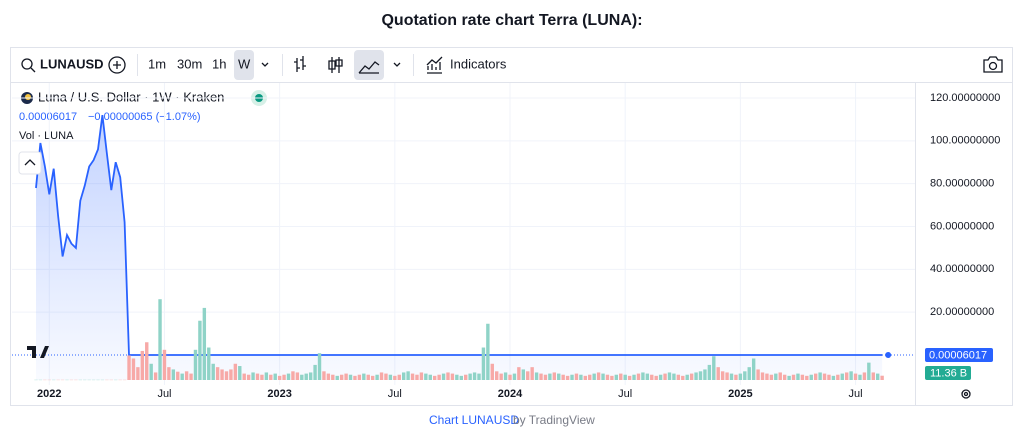  Describe the element at coordinates (993, 64) in the screenshot. I see `snapshot-button` at that location.